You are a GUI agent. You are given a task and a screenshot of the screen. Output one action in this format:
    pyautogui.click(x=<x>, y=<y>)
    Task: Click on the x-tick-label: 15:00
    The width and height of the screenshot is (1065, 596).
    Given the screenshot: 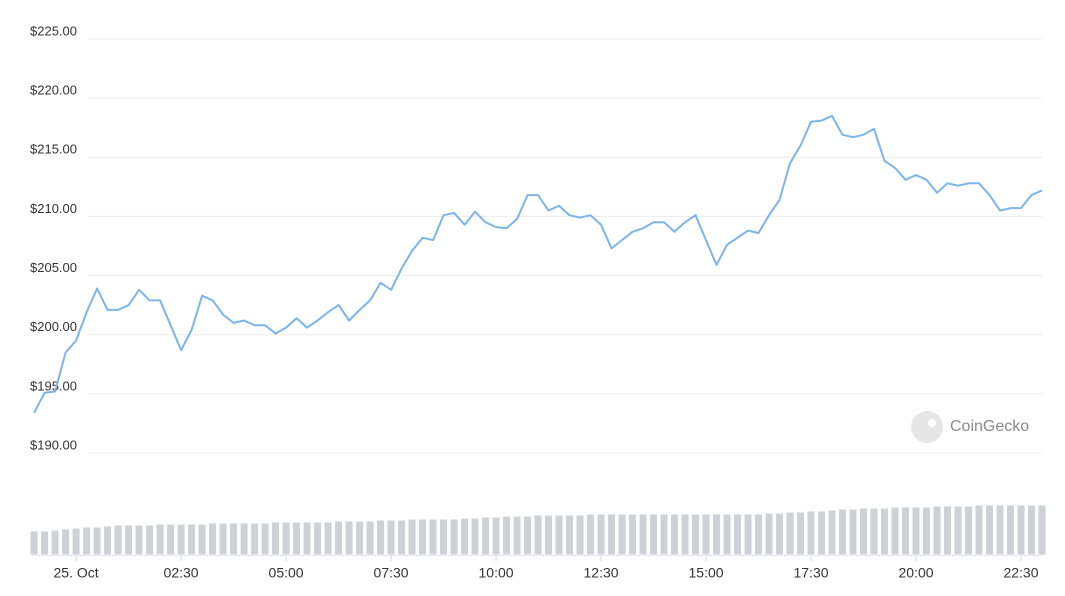 What is the action you would take?
    pyautogui.click(x=706, y=573)
    